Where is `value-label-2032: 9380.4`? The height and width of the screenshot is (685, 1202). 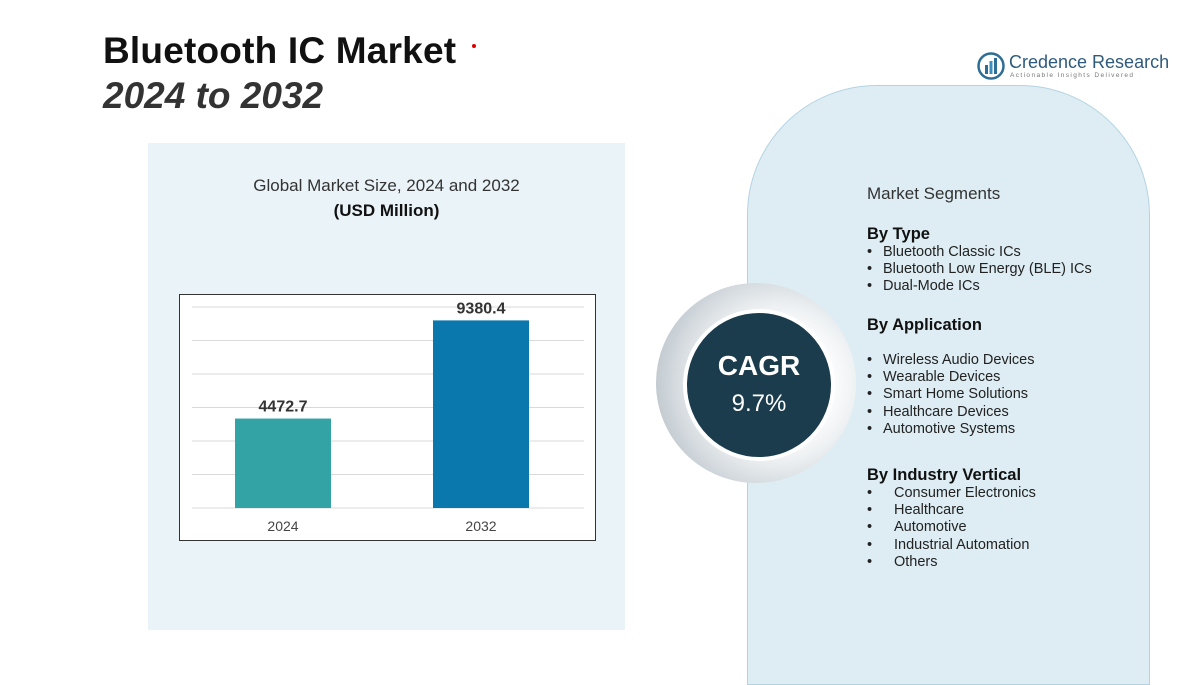
value-label-2032: 9380.4 is located at coordinates (481, 308).